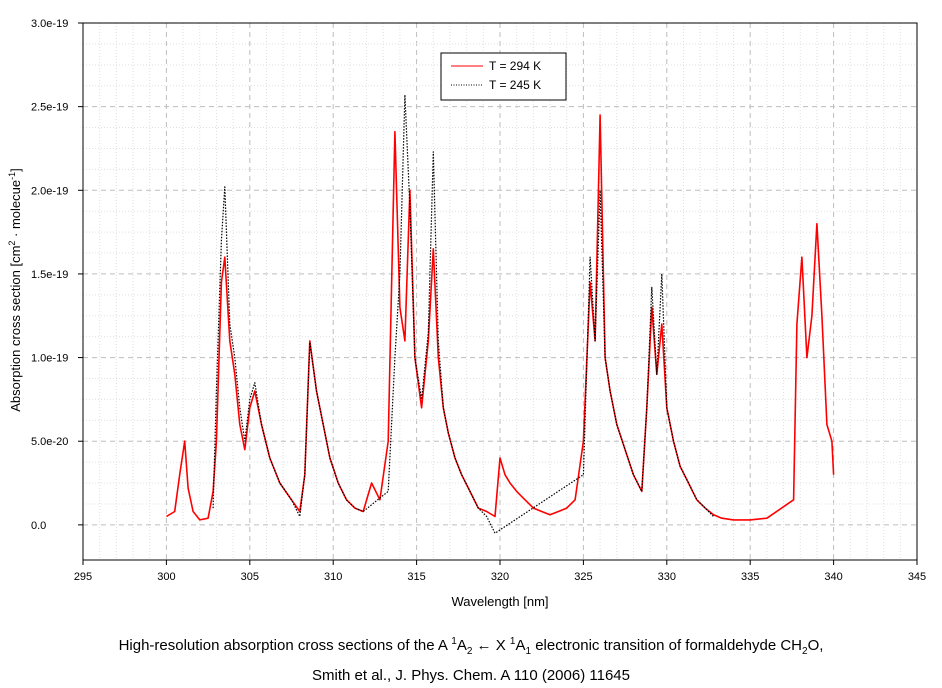 This screenshot has height=688, width=942. I want to click on x-axis-title: Wavelength [nm], so click(499, 601).